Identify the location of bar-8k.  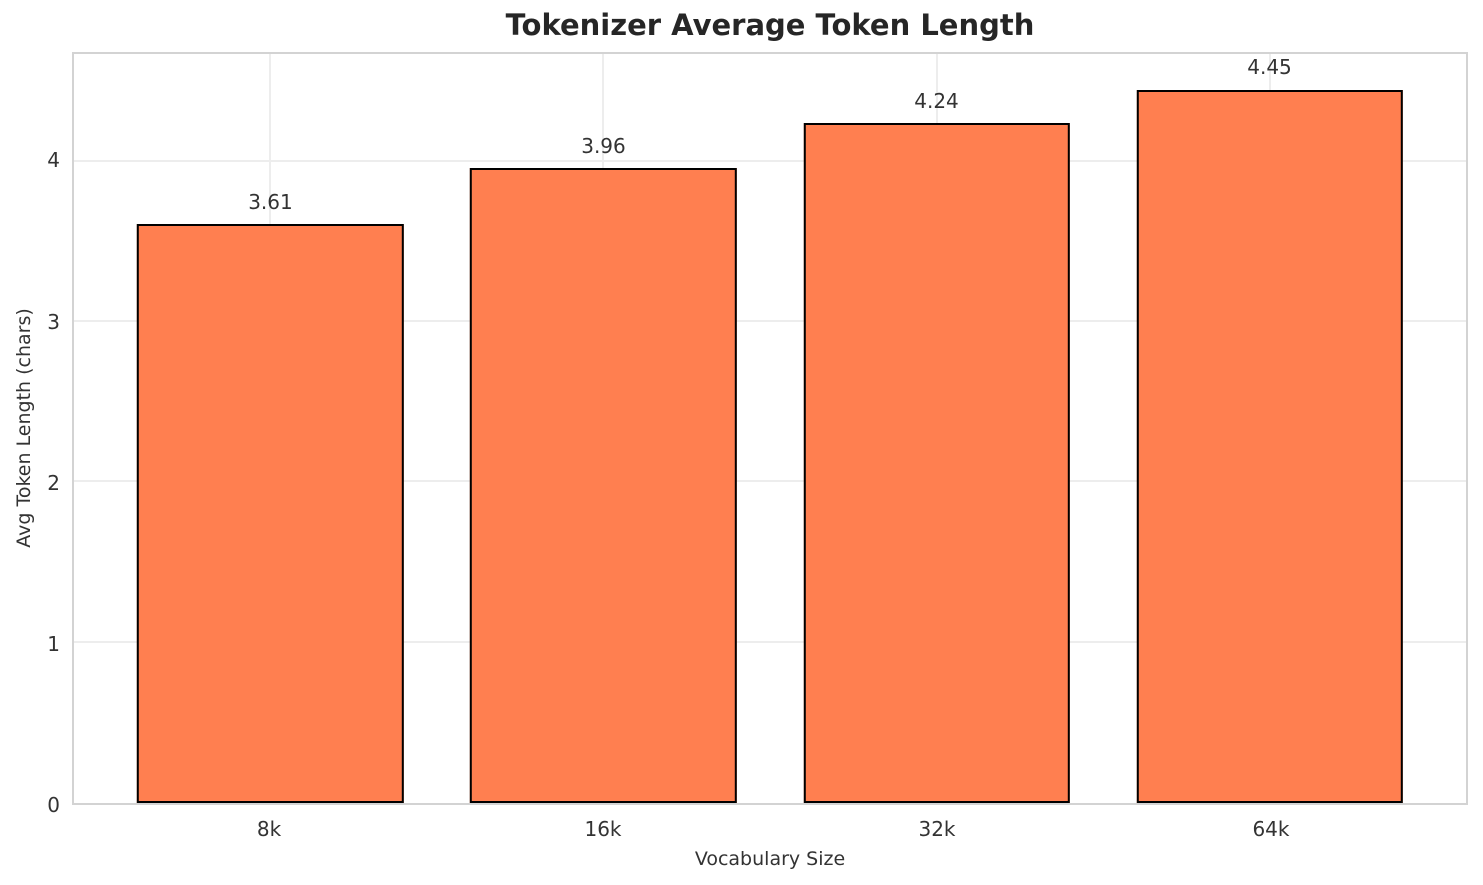
(270, 513).